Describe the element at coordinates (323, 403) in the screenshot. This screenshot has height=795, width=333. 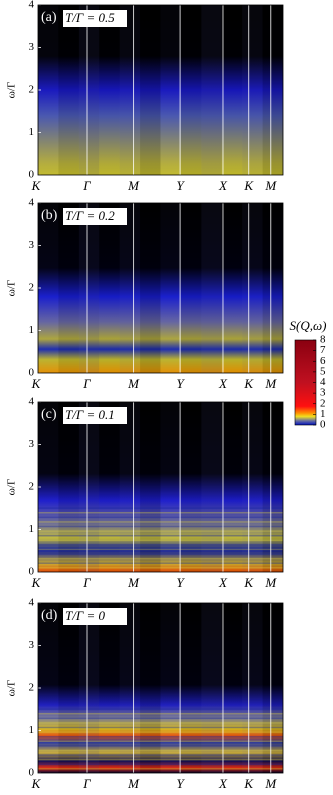
I see `colorbar-tick-label: 2` at that location.